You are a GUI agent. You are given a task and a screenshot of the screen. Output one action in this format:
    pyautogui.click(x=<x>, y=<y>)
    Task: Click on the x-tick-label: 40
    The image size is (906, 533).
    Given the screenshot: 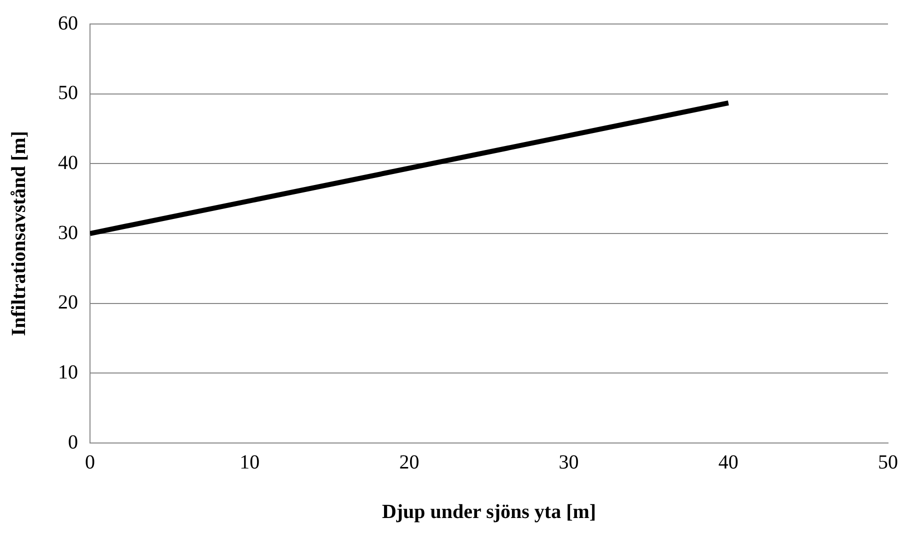 What is the action you would take?
    pyautogui.click(x=728, y=462)
    